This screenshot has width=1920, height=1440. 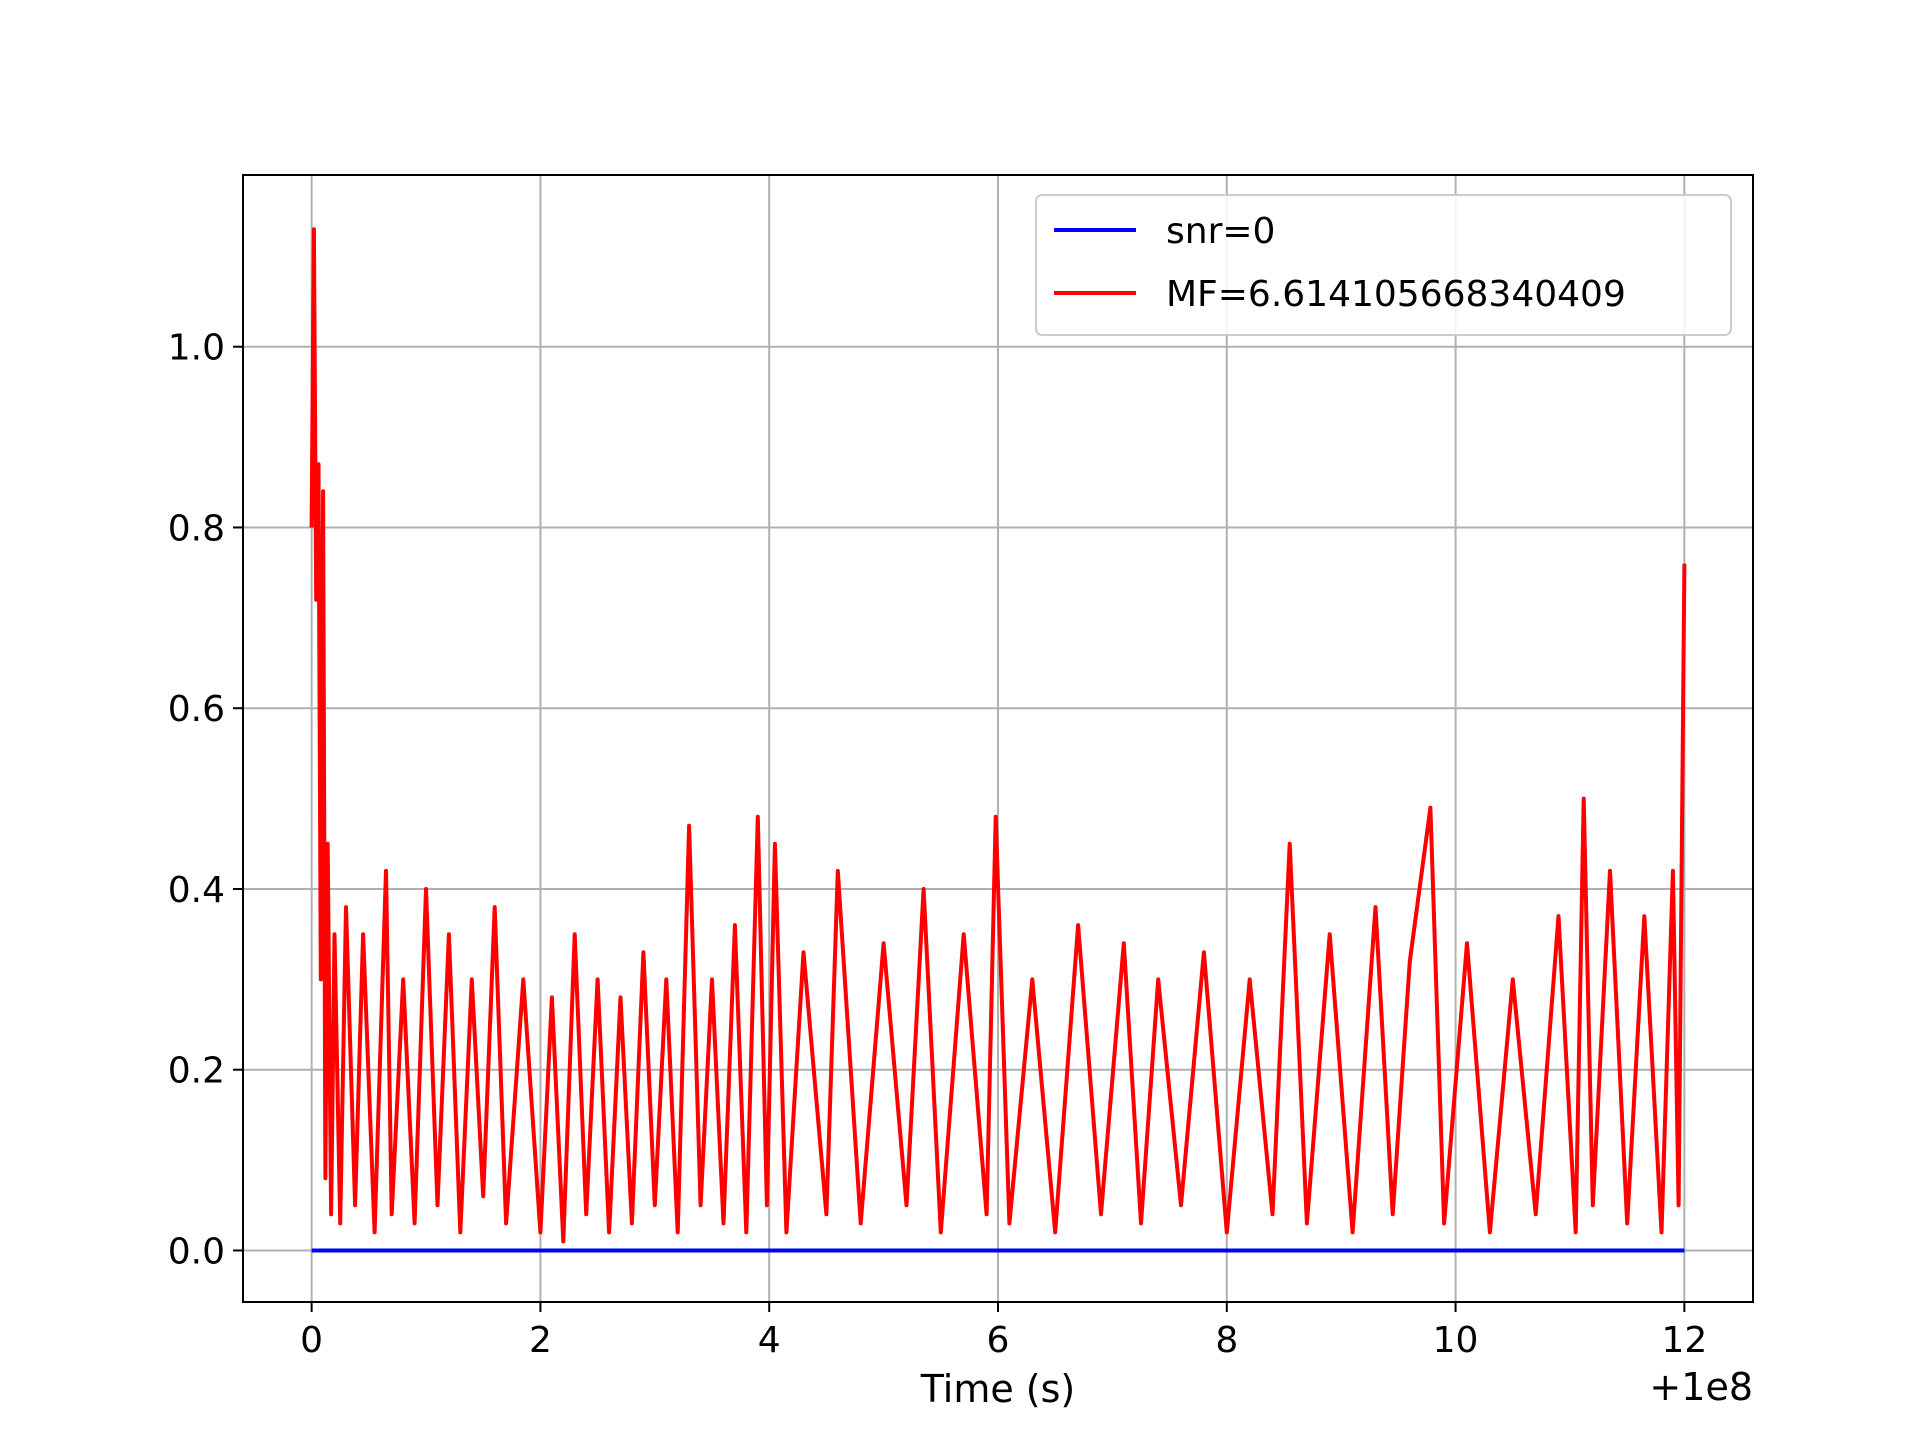 What do you see at coordinates (1684, 1340) in the screenshot?
I see `x-tick-label: 12` at bounding box center [1684, 1340].